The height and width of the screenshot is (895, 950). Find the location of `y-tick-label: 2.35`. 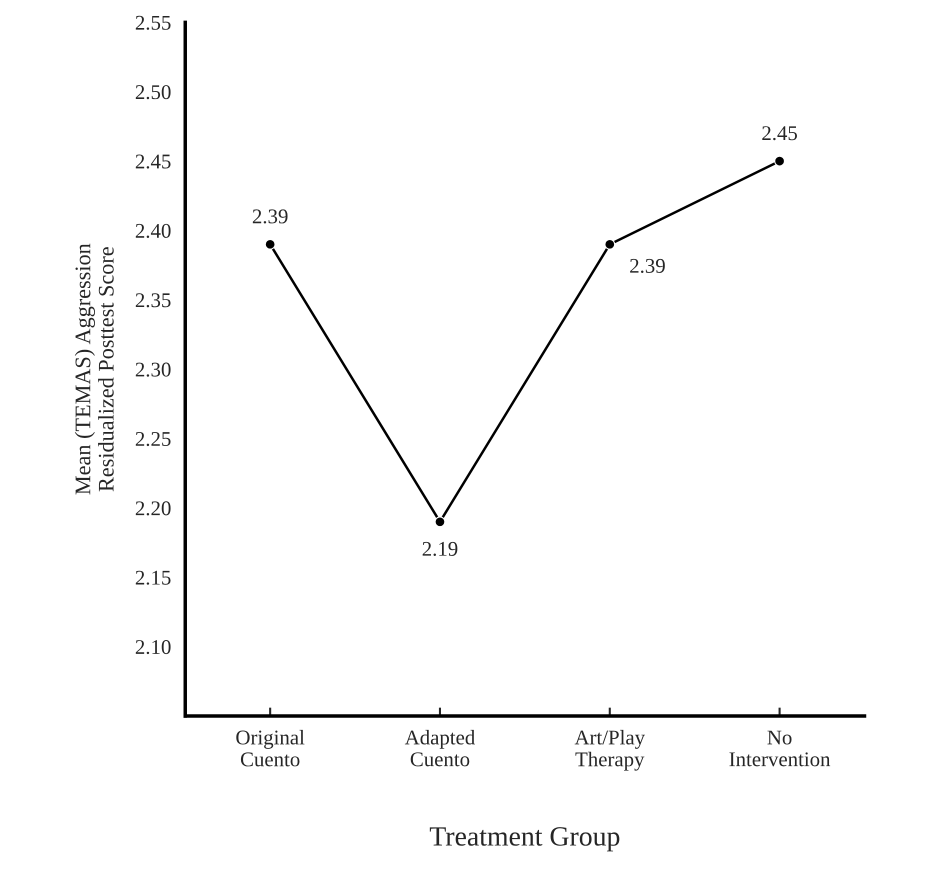

y-tick-label: 2.35 is located at coordinates (153, 300).